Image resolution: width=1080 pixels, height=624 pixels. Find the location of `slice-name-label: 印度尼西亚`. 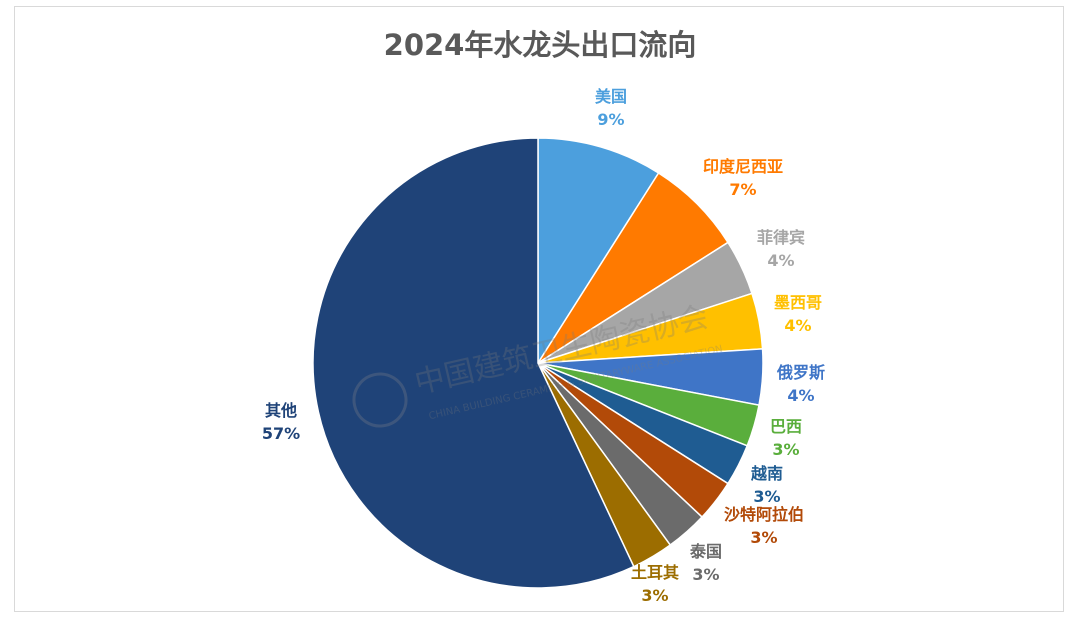

slice-name-label: 印度尼西亚 is located at coordinates (743, 166).